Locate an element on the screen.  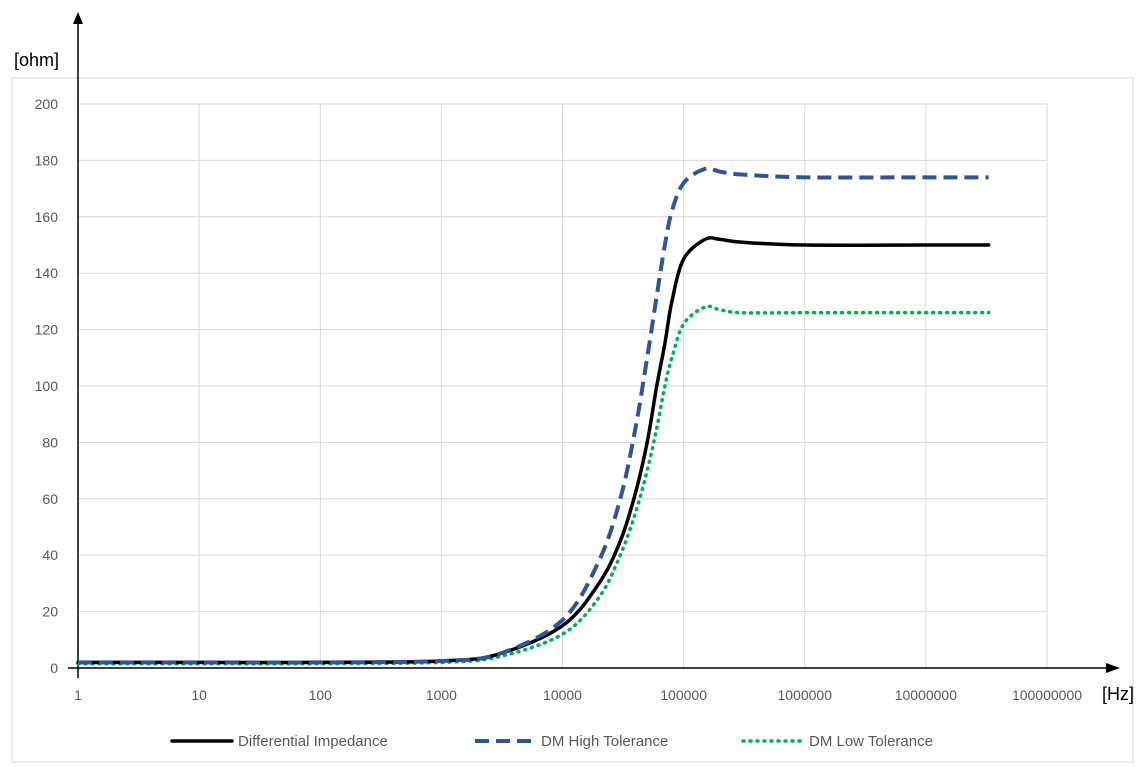
y-tick-label: 40 is located at coordinates (50, 555).